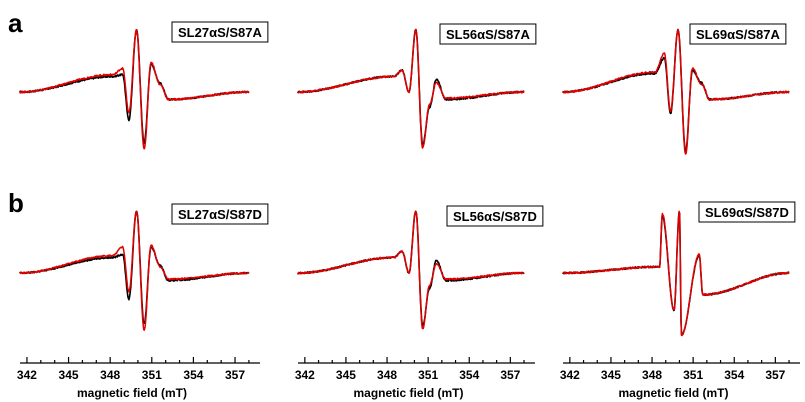  I want to click on panel-letter-b: b, so click(16, 203).